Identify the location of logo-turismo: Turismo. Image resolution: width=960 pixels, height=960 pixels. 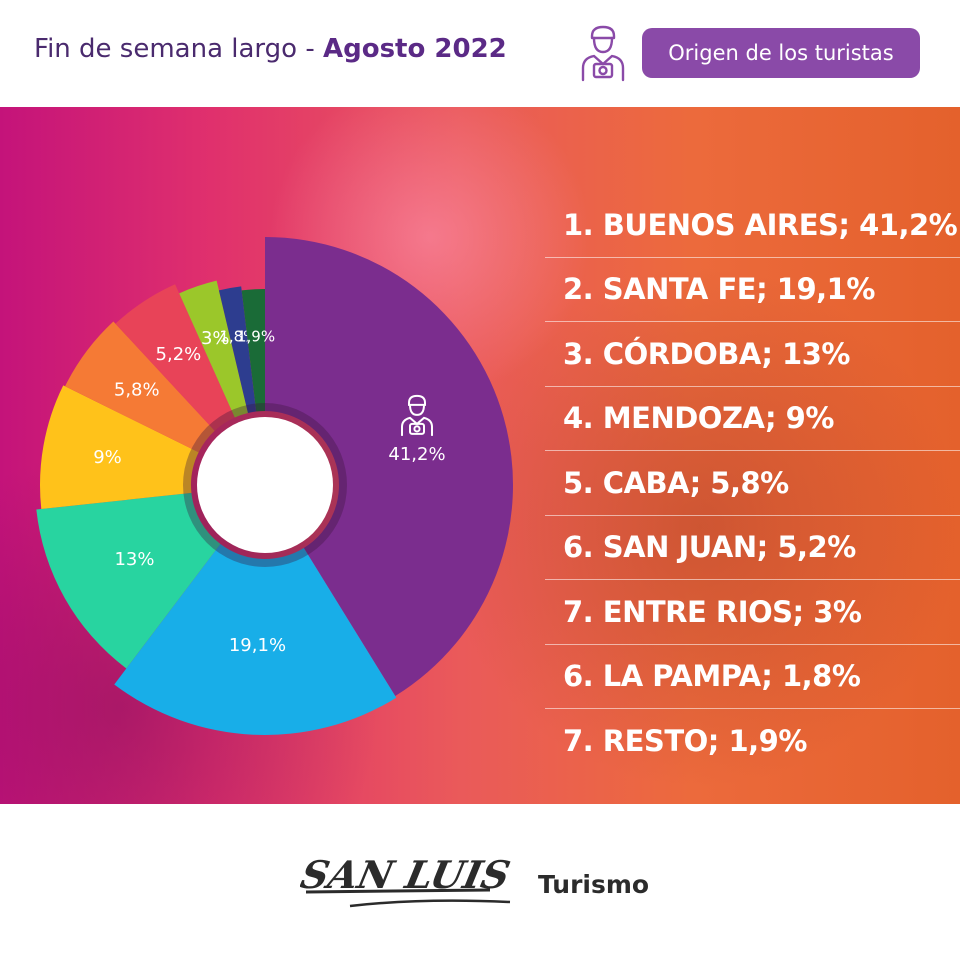
(594, 884).